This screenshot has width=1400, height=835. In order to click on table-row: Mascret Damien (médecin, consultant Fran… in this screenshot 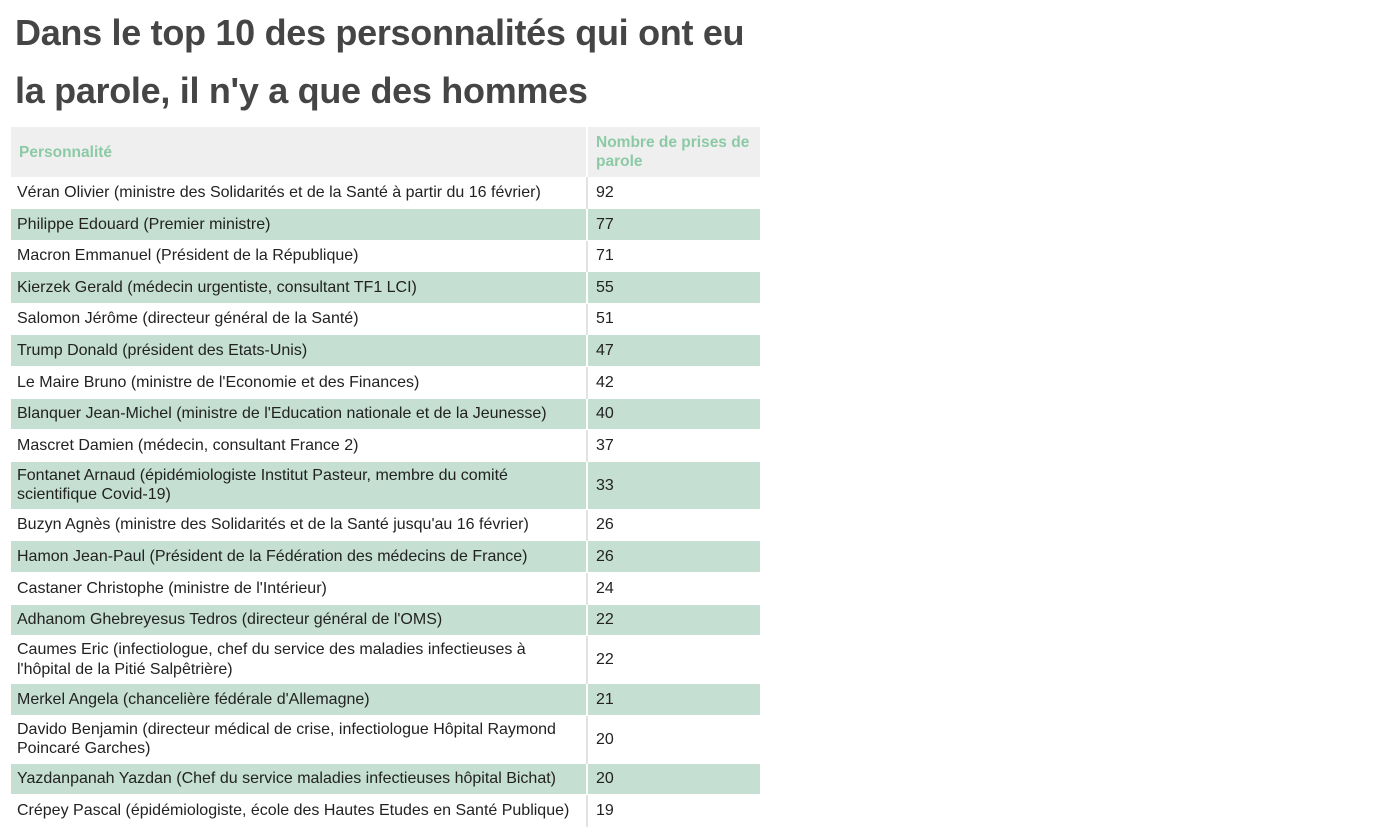, I will do `click(385, 445)`.